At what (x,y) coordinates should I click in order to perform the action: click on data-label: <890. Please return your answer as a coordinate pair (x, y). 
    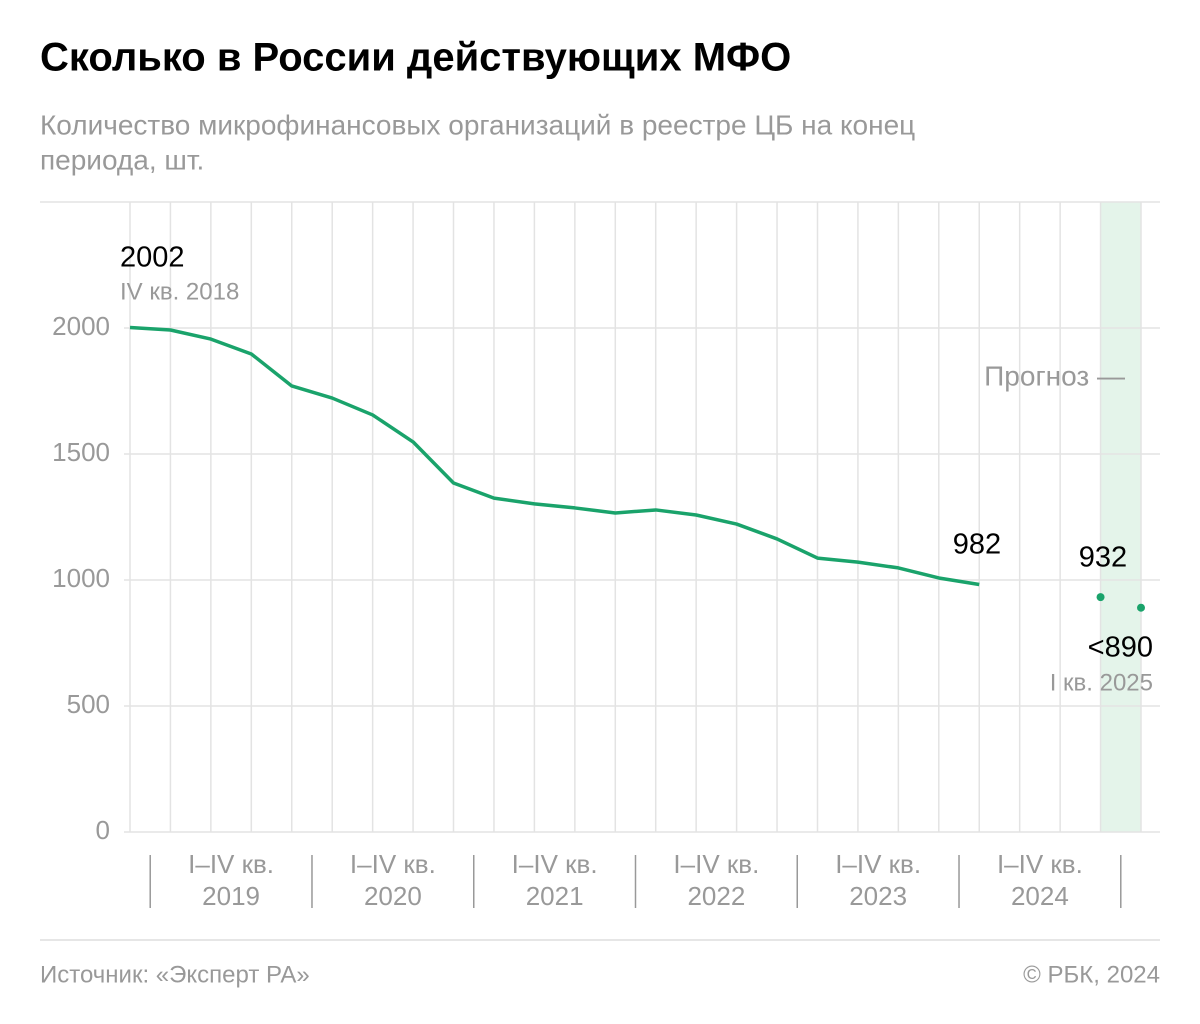
    Looking at the image, I should click on (1120, 648).